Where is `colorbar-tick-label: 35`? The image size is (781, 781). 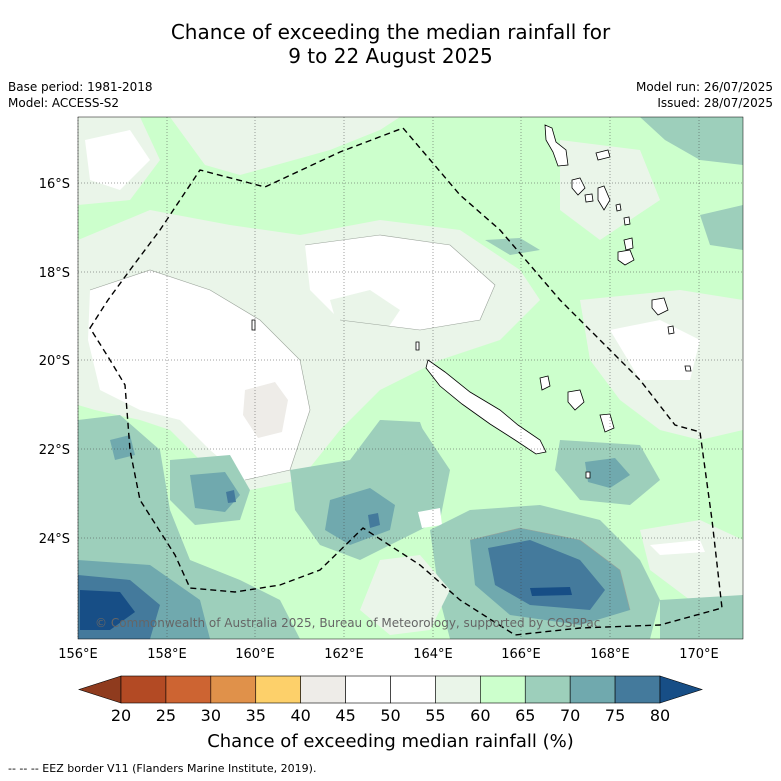
colorbar-tick-label: 35 is located at coordinates (256, 715).